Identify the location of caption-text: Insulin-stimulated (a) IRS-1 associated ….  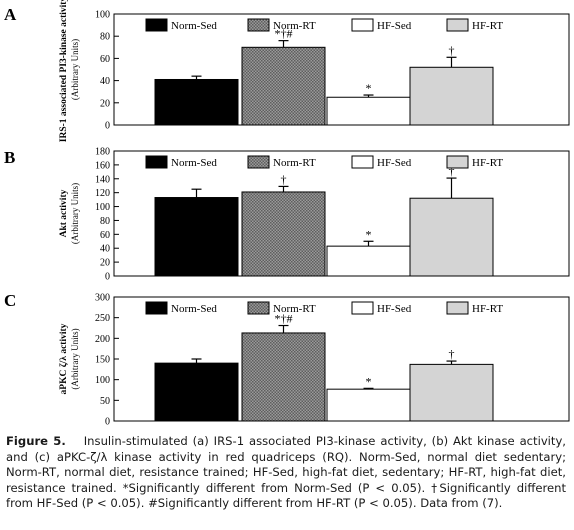
(286, 472).